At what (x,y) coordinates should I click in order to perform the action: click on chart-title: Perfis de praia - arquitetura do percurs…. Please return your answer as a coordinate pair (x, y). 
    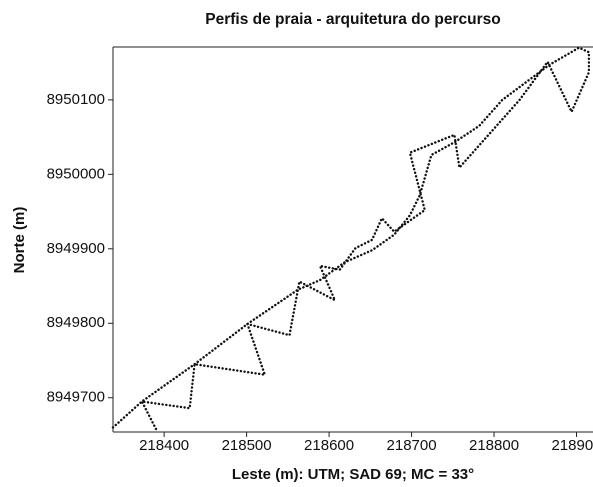
    Looking at the image, I should click on (352, 19).